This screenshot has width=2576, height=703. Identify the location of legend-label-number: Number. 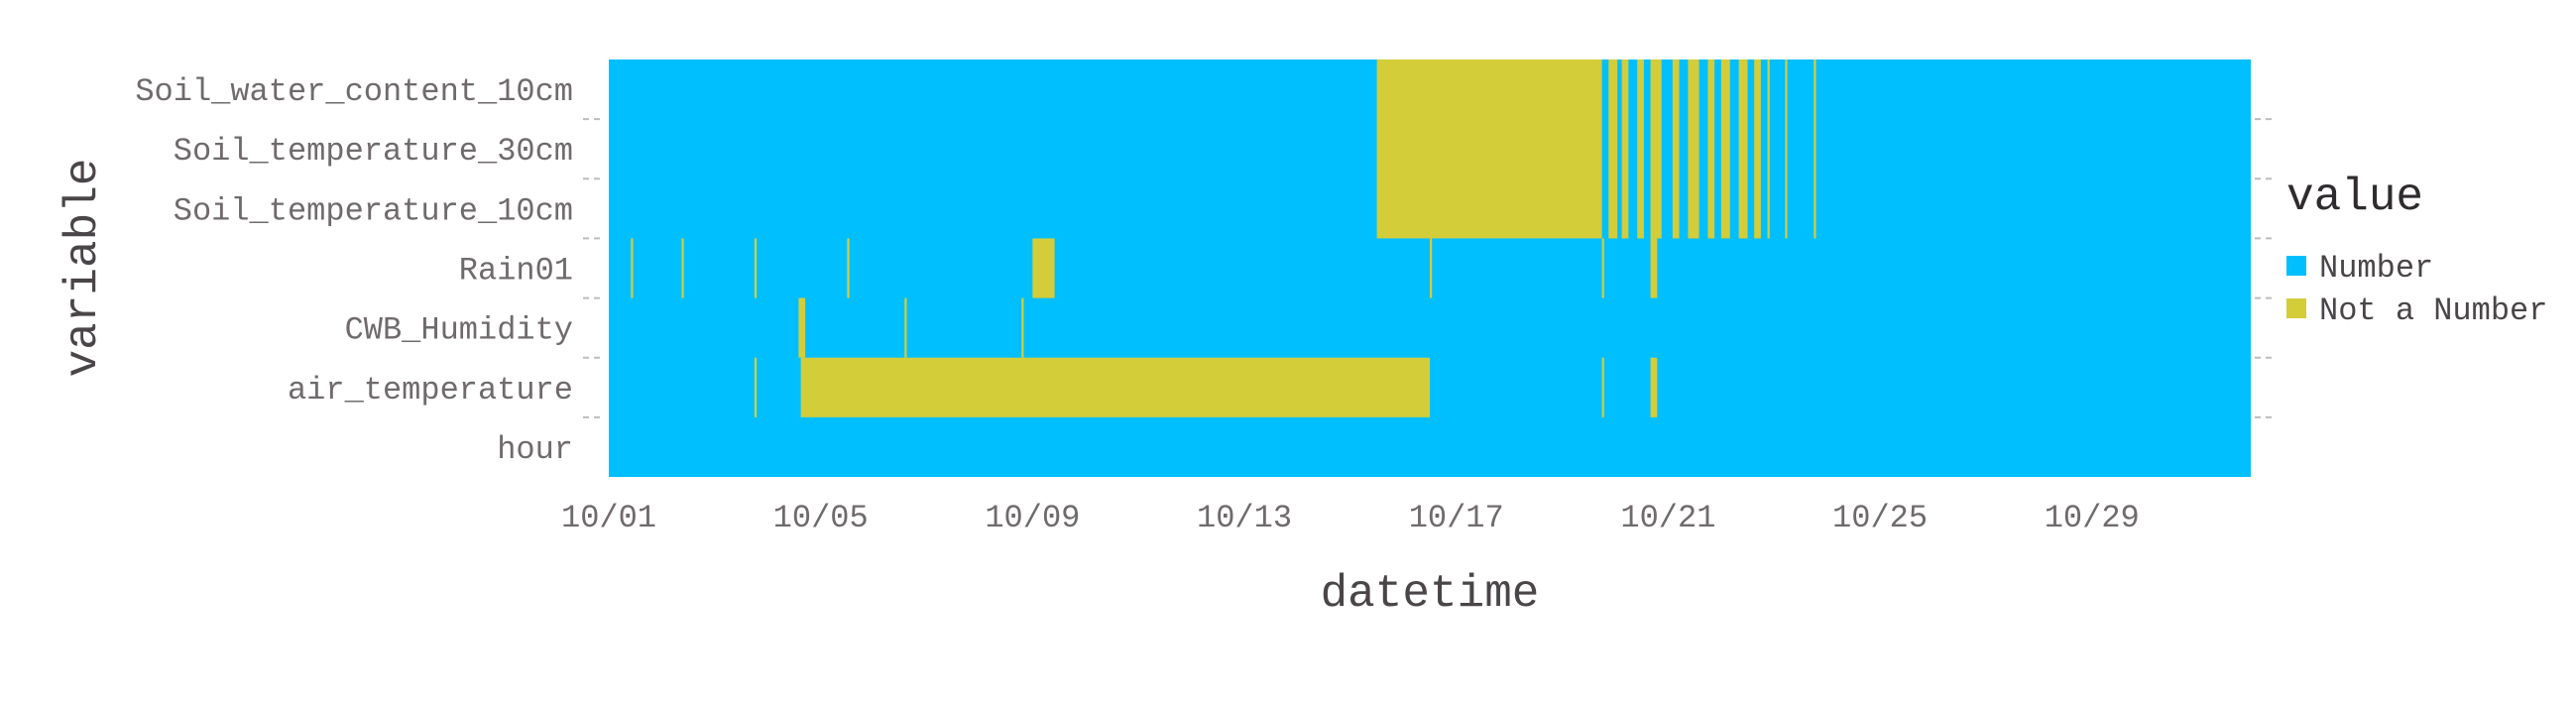
(2376, 268).